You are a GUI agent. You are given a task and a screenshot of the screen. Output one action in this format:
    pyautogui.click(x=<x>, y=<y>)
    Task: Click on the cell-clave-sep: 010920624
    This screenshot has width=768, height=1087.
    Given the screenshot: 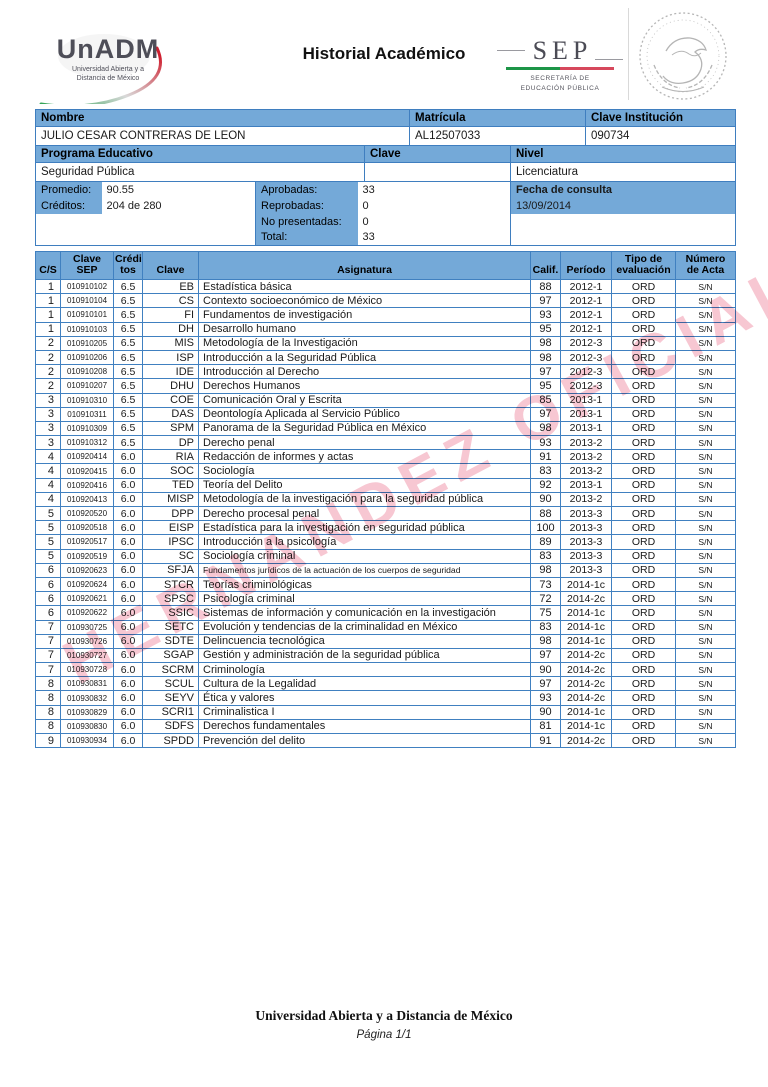 What is the action you would take?
    pyautogui.click(x=87, y=584)
    